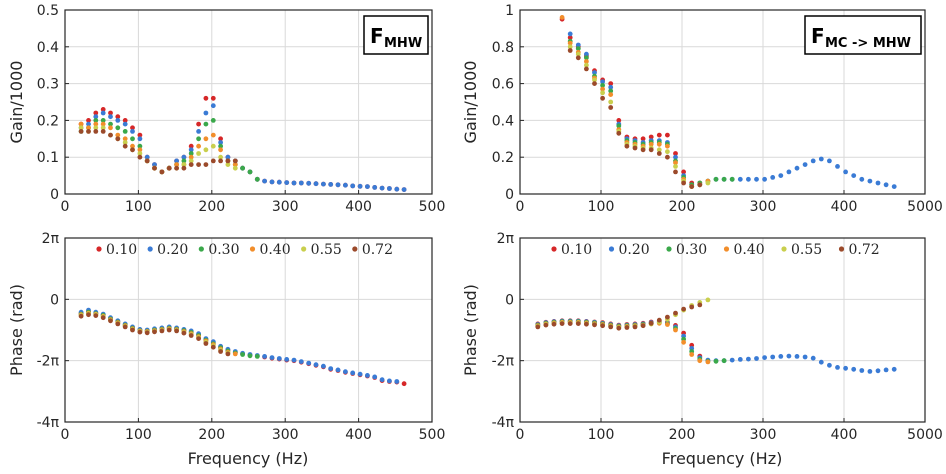 The image size is (946, 474). Describe the element at coordinates (520, 435) in the screenshot. I see `x-tick-label: 0` at that location.